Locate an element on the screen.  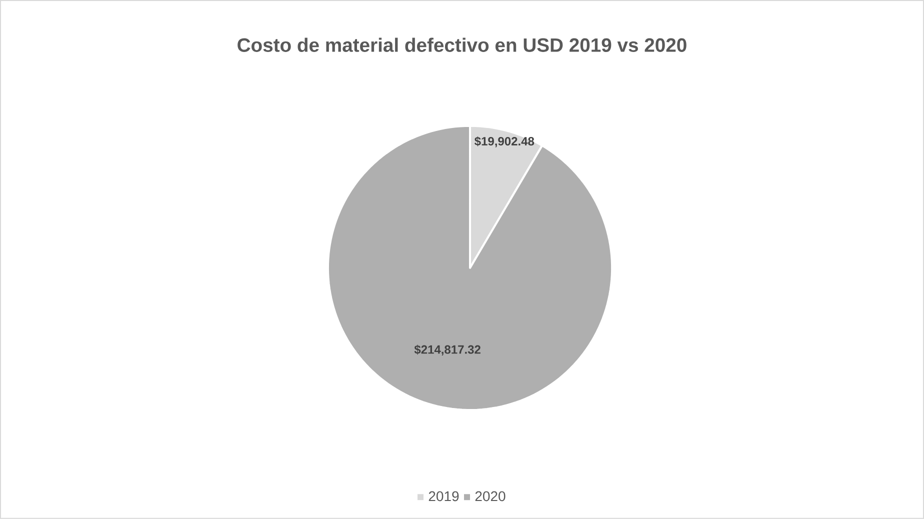
data-label: $19,902.48 is located at coordinates (504, 142).